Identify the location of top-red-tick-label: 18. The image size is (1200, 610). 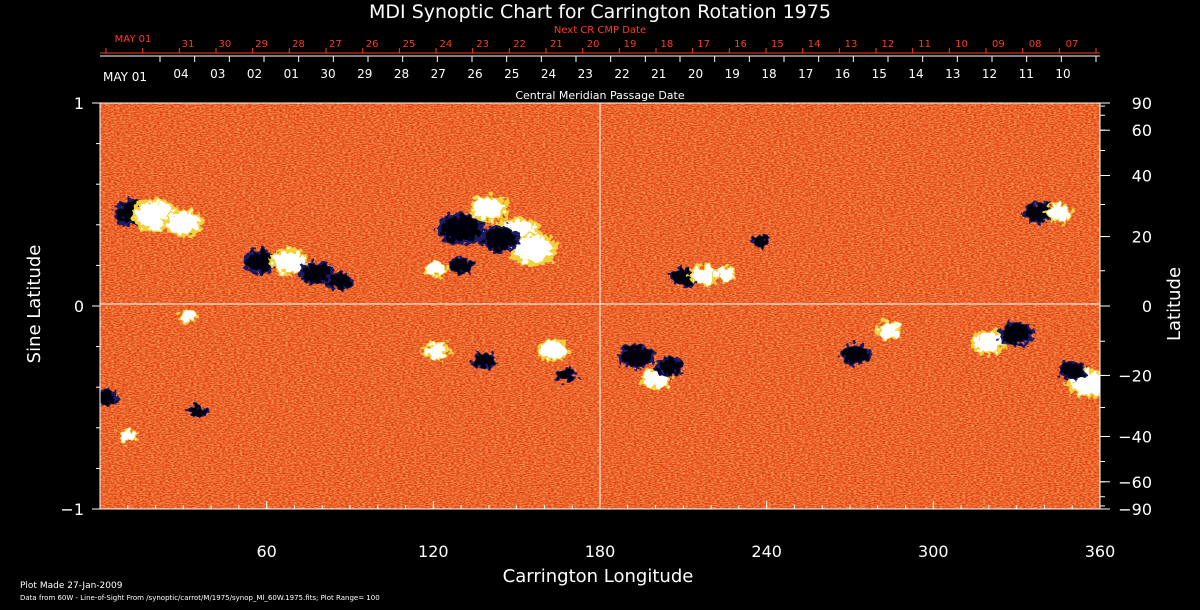
(666, 44).